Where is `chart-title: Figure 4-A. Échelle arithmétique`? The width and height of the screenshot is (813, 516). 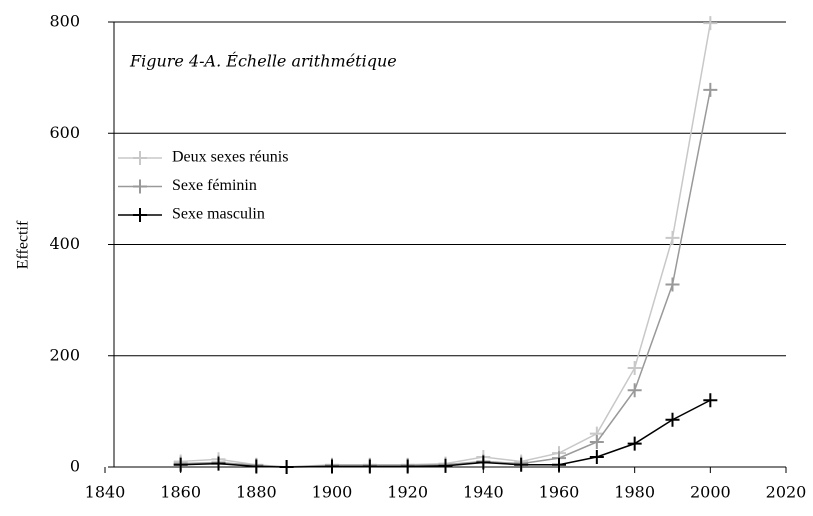
chart-title: Figure 4-A. Échelle arithmétique is located at coordinates (263, 61).